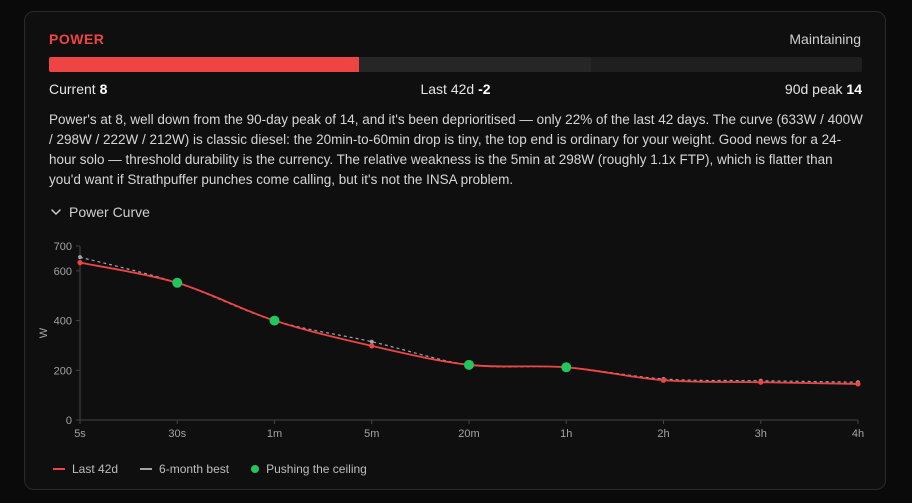  Describe the element at coordinates (371, 434) in the screenshot. I see `x-tick-label: 5m` at that location.